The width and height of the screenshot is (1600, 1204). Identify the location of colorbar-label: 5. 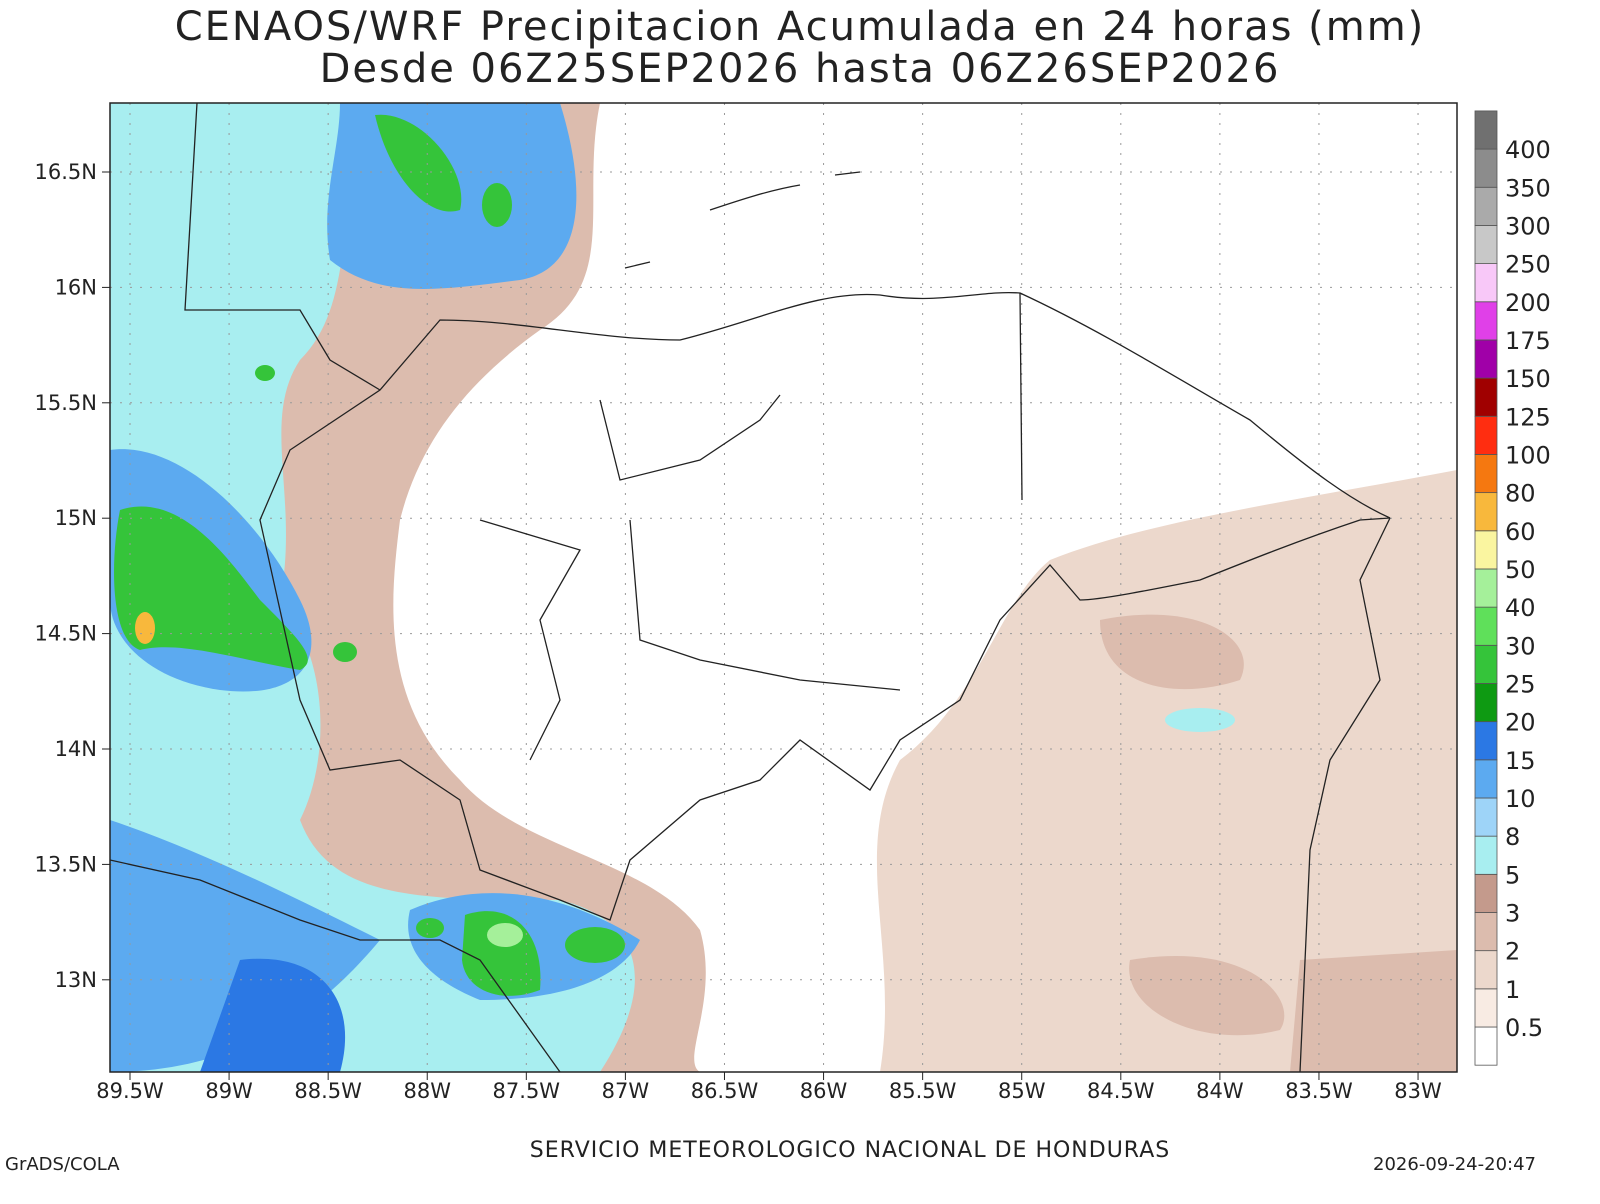
(1512, 875).